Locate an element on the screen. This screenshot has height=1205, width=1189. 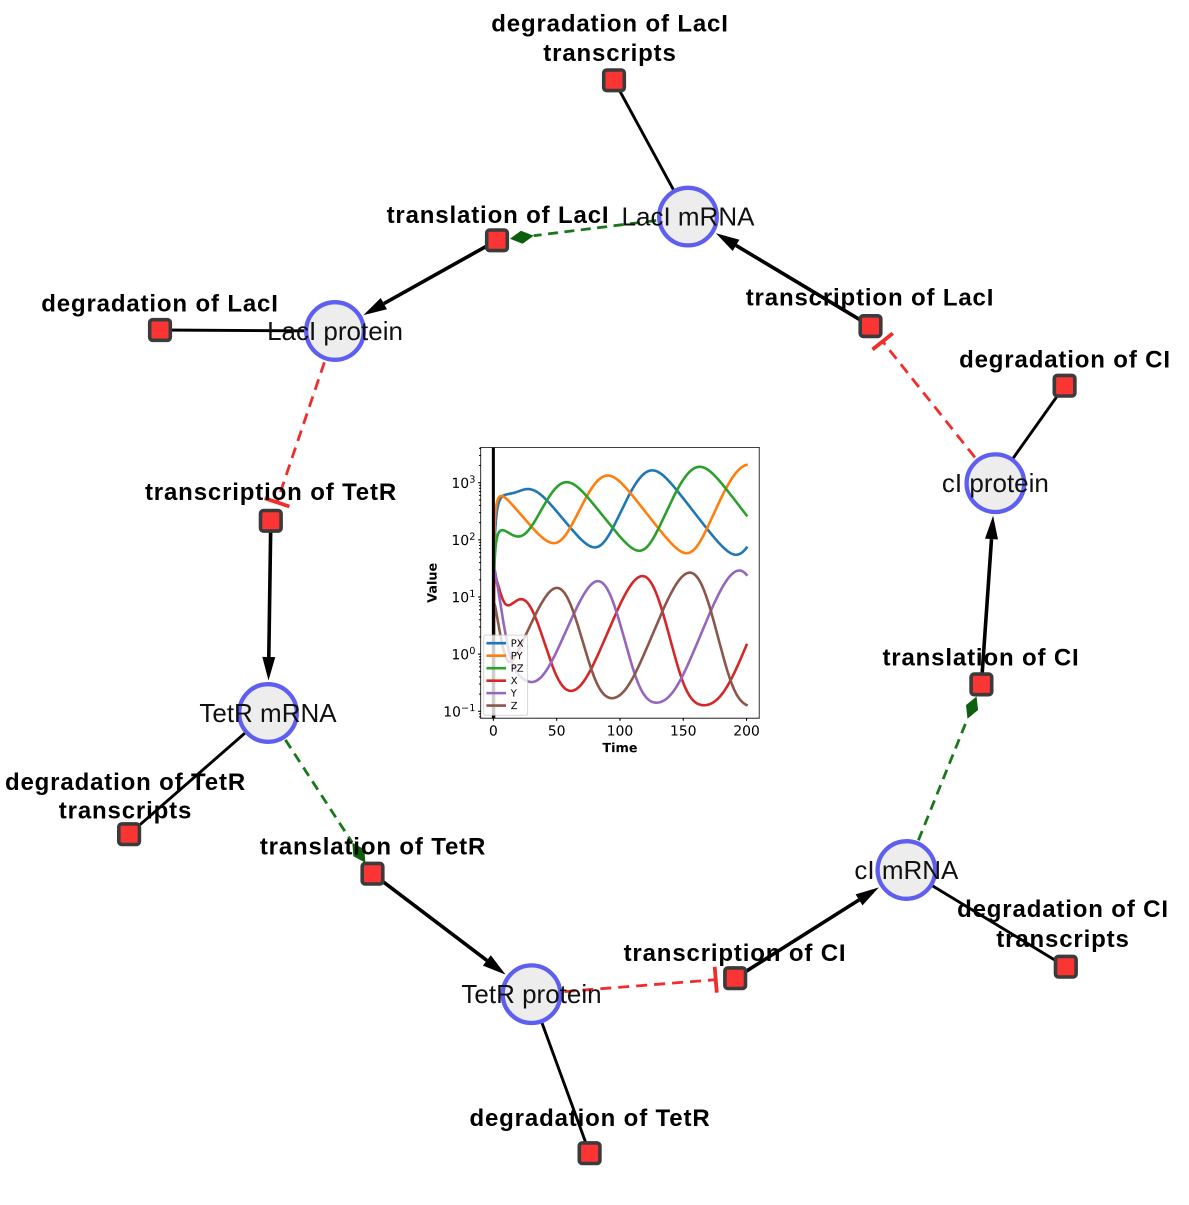
svg-text: transcription of LacI is located at coordinates (870, 297).